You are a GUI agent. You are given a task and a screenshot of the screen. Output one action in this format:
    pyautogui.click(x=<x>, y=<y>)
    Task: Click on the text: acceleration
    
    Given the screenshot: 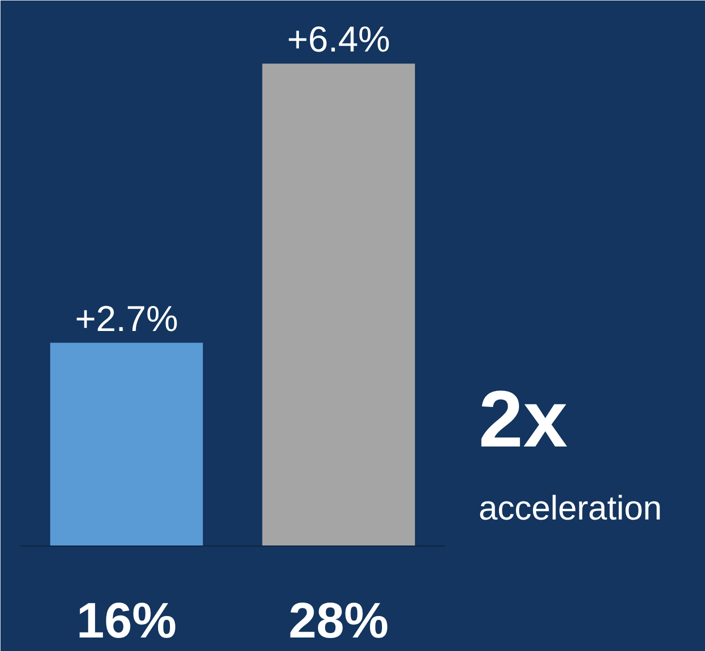 What is the action you would take?
    pyautogui.click(x=570, y=509)
    